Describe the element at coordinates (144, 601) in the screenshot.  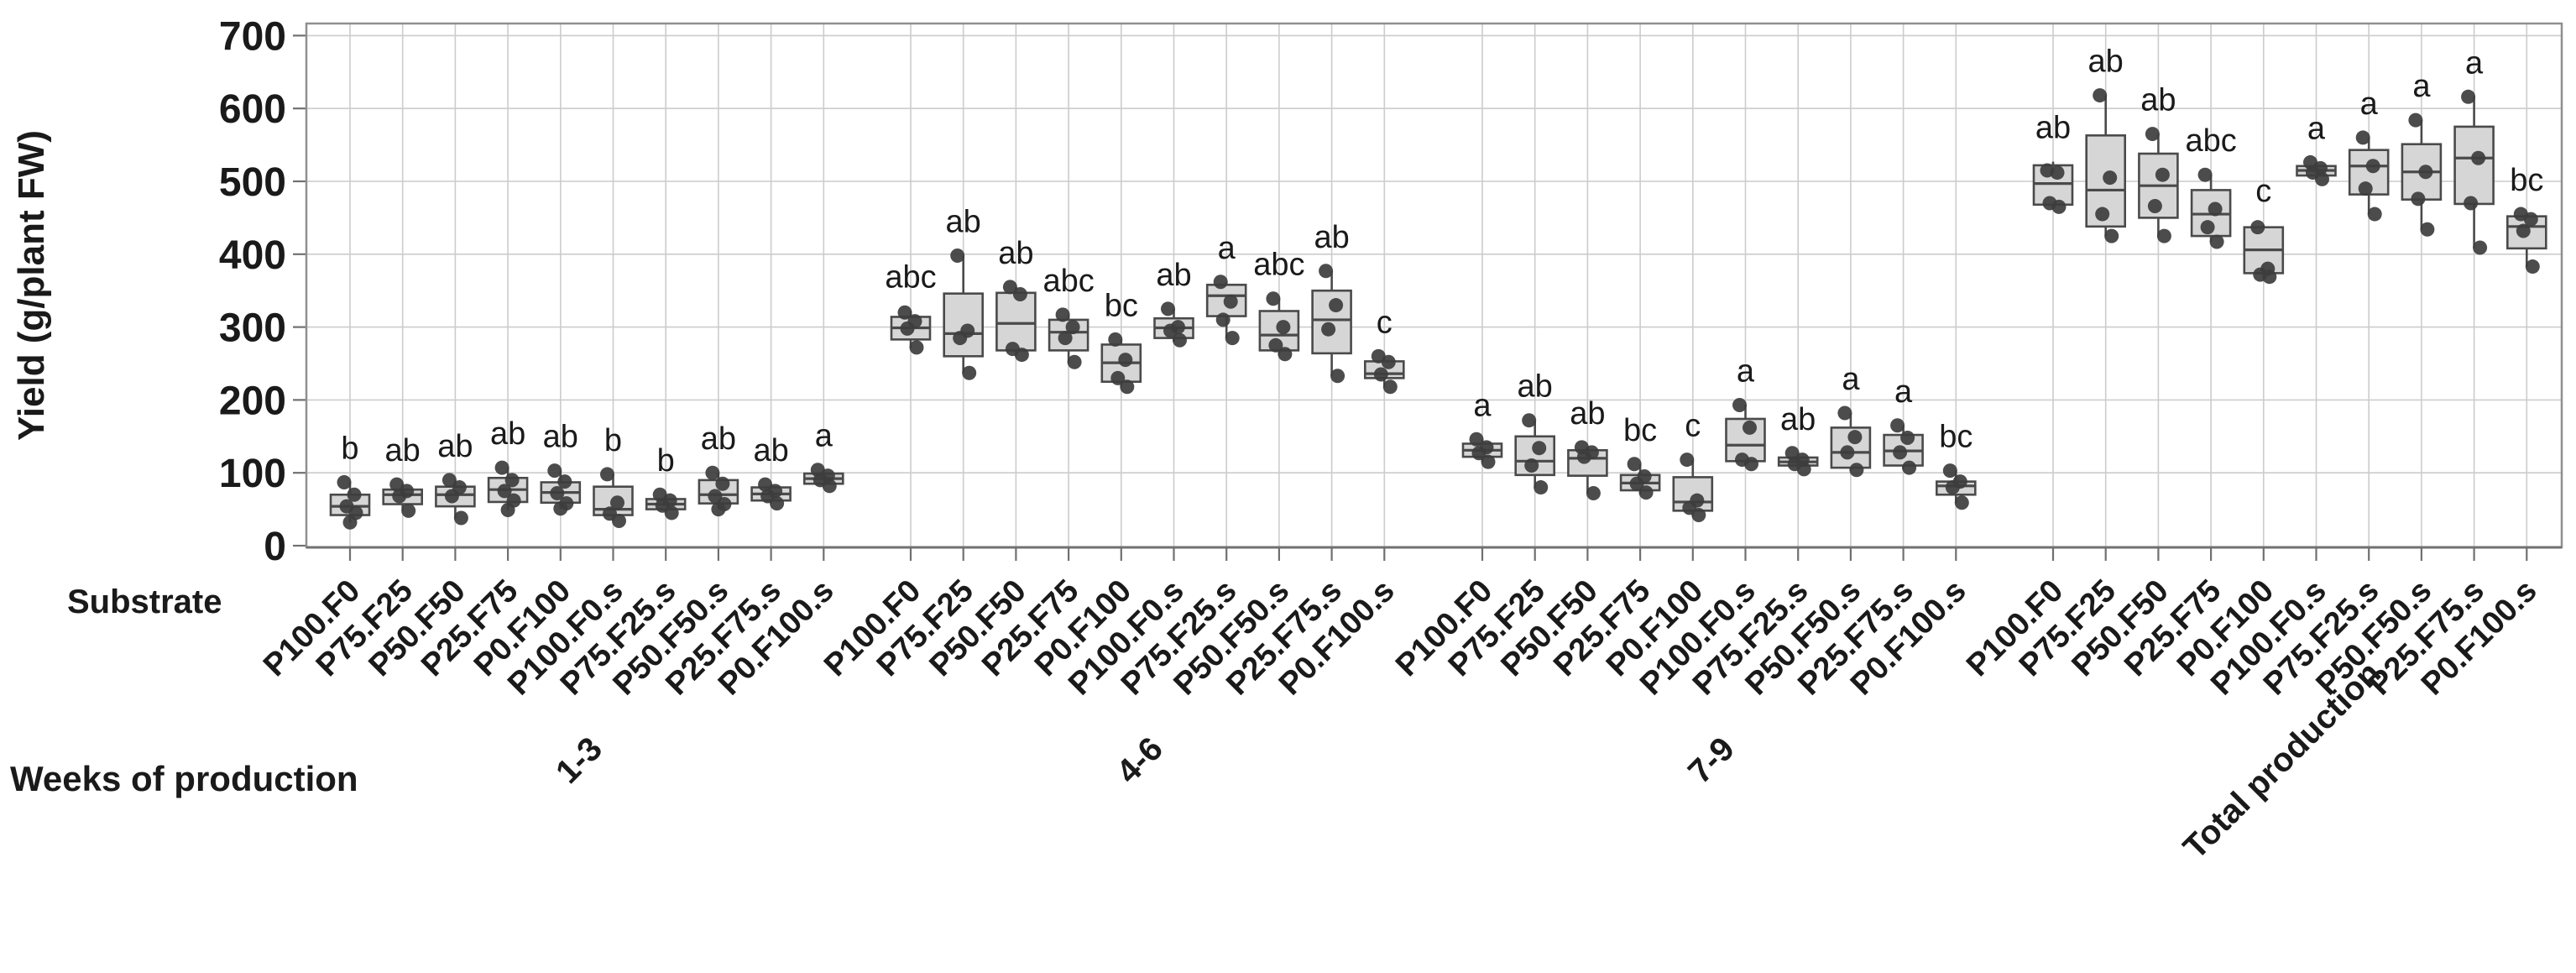
I see `x-axis-title: Substrate` at that location.